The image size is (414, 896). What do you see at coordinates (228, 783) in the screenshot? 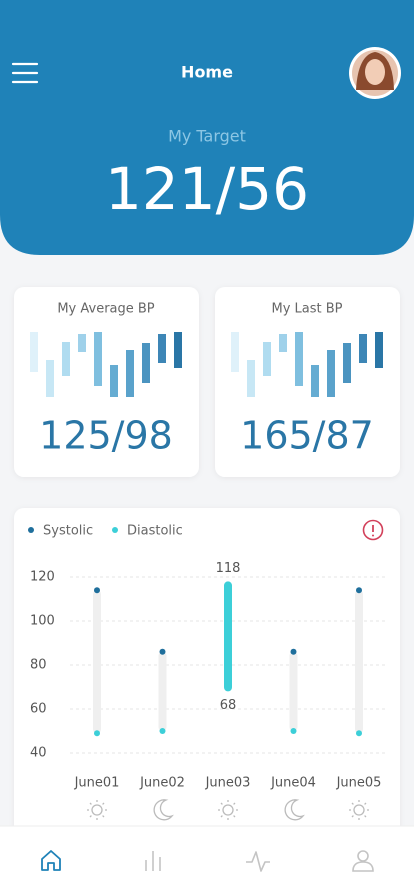
I see `x-tick-label: June03` at bounding box center [228, 783].